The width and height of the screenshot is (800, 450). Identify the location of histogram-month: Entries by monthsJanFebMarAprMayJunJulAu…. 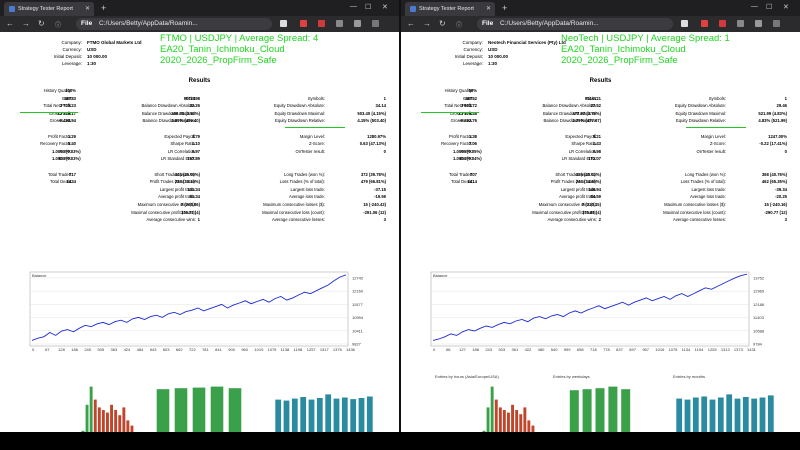
(723, 403).